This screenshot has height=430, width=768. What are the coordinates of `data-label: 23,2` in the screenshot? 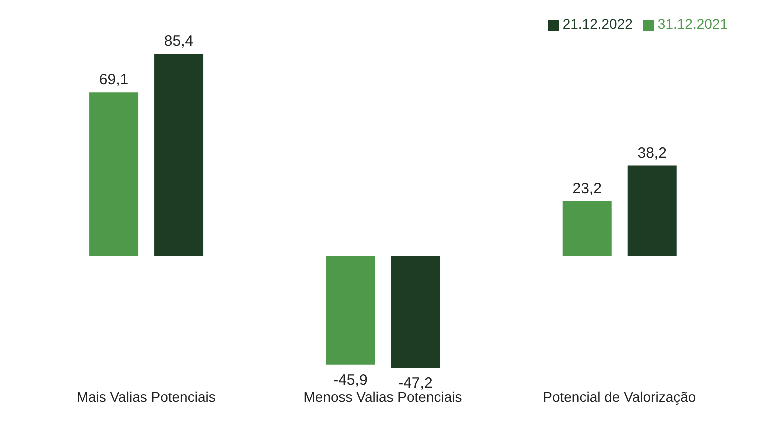 It's located at (587, 189).